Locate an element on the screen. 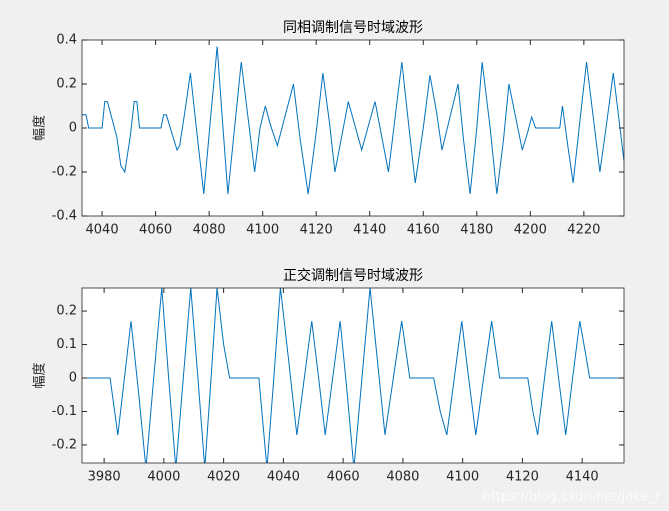  x-tick-label: 4000 is located at coordinates (163, 477).